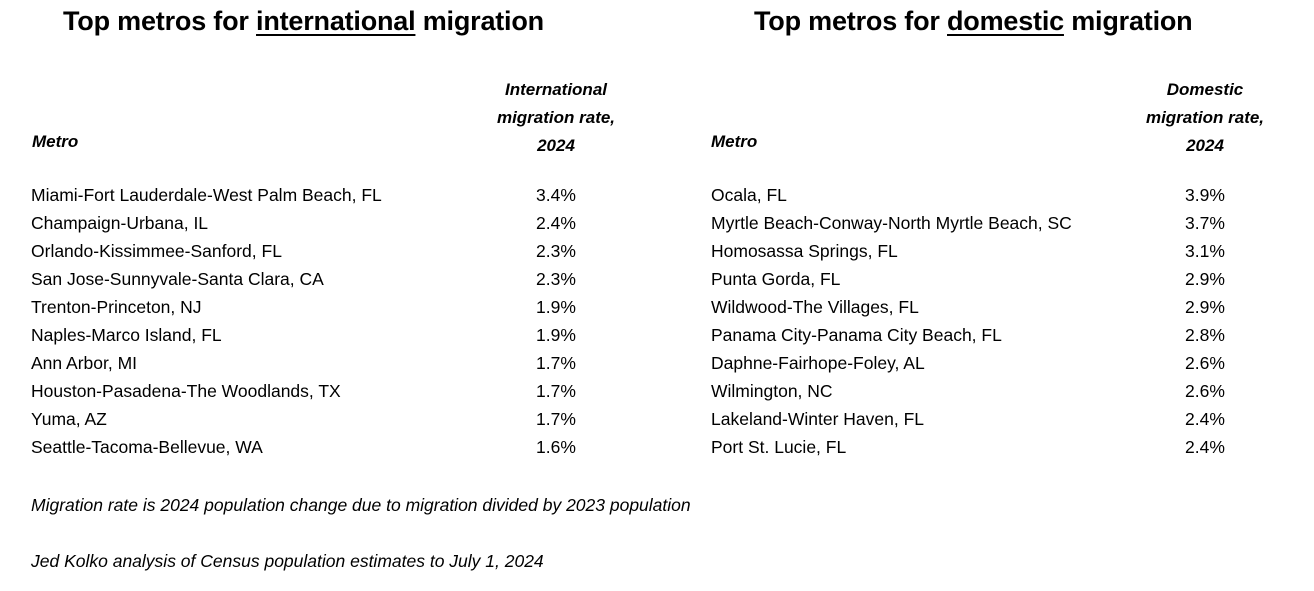 The width and height of the screenshot is (1314, 591). What do you see at coordinates (749, 195) in the screenshot?
I see `metro-name: Ocala, FL` at bounding box center [749, 195].